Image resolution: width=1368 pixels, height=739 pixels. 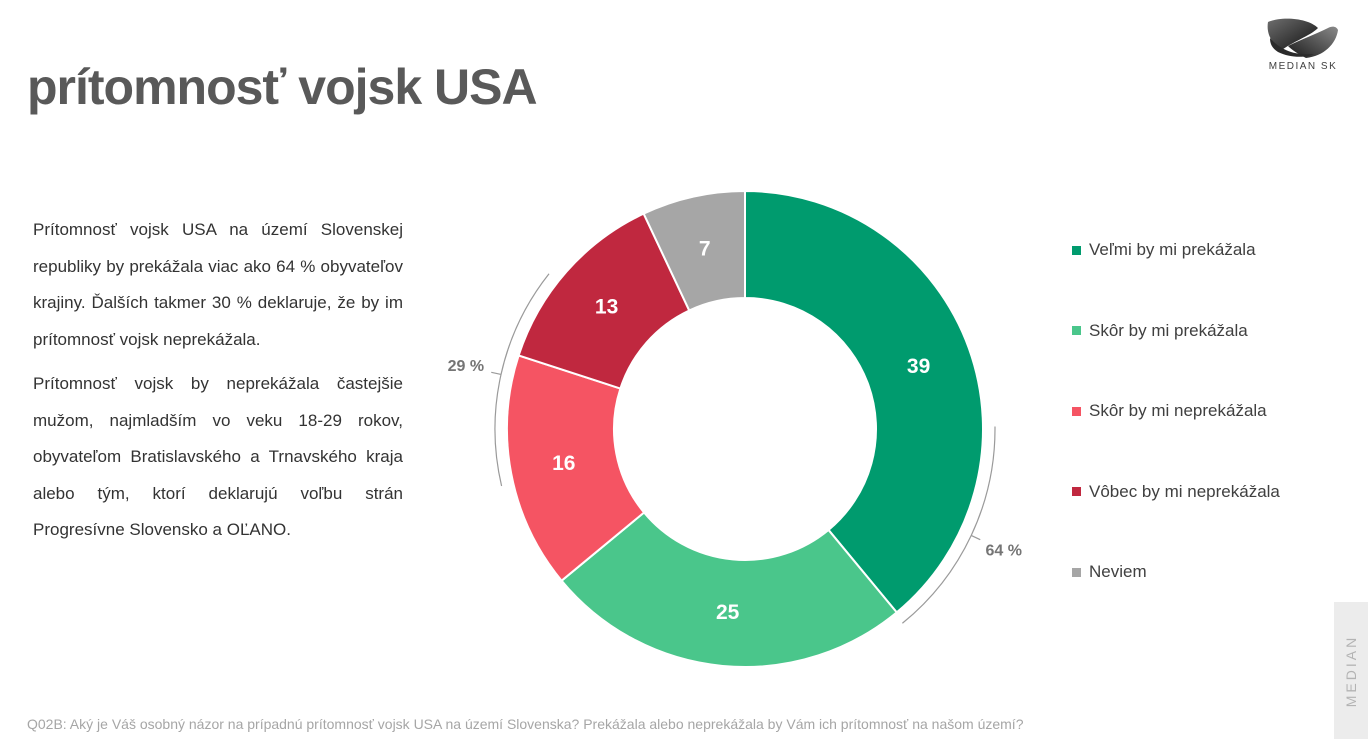 I want to click on legend-label: Neviem, so click(x=1118, y=571).